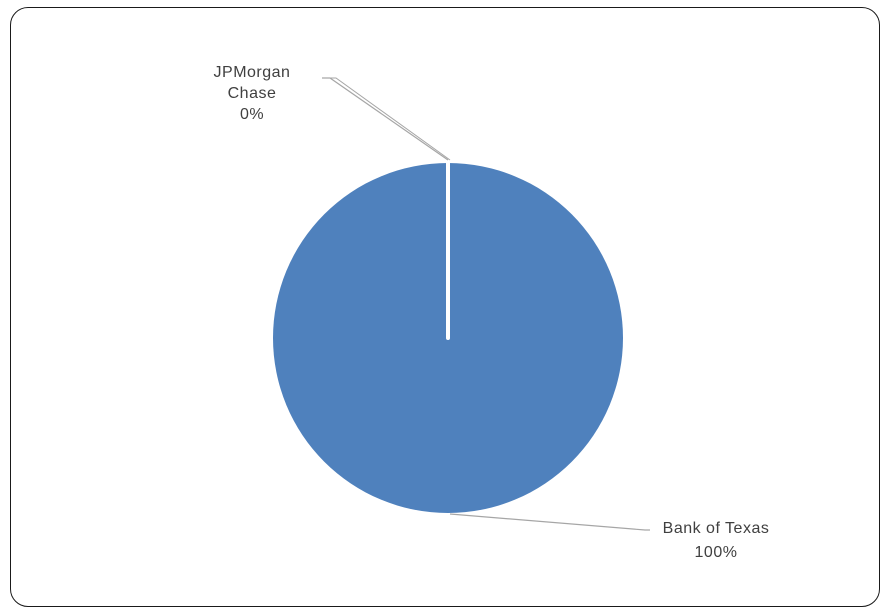 The width and height of the screenshot is (881, 607). Describe the element at coordinates (252, 72) in the screenshot. I see `data-label-jpmorgan-name-line1: JPMorgan` at that location.